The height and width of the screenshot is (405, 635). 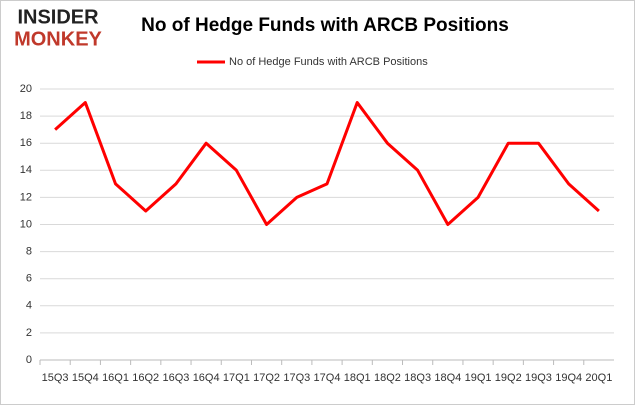 I want to click on y-tick-label: 4, so click(x=29, y=306).